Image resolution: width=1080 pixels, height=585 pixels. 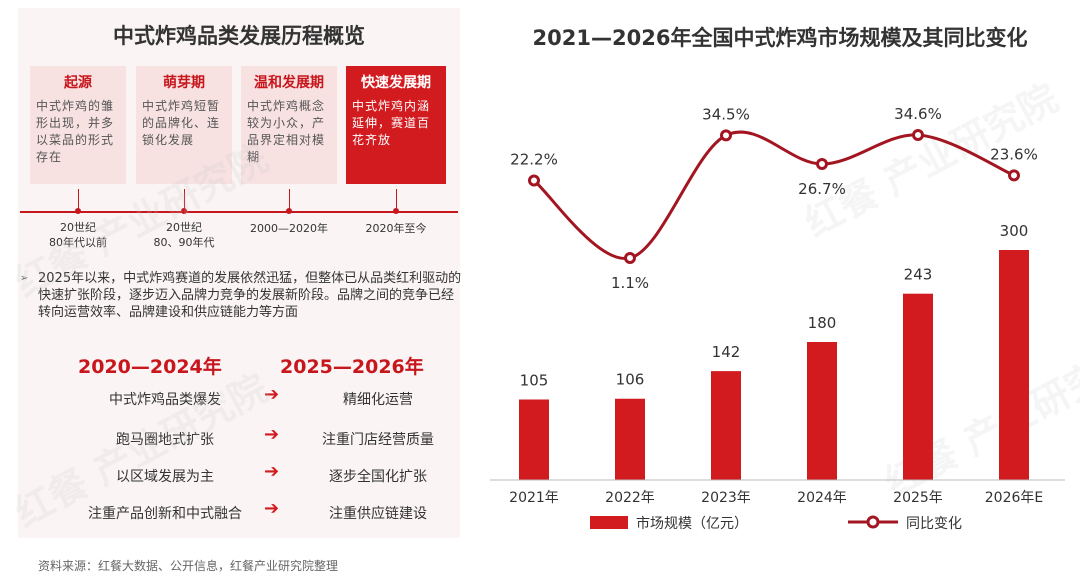 What do you see at coordinates (396, 83) in the screenshot?
I see `stage-name: 快速发展期` at bounding box center [396, 83].